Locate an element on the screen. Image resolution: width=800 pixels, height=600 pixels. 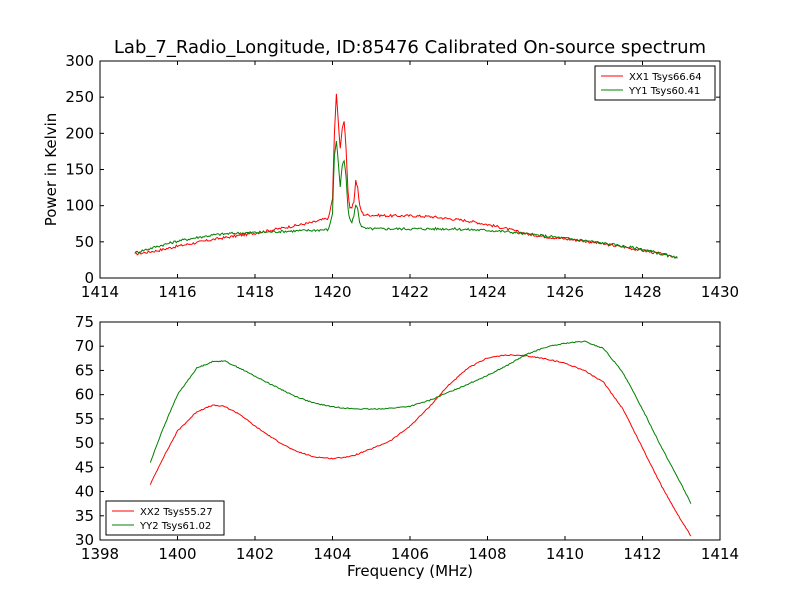
chart0-y-tick-label: 100 is located at coordinates (79, 206).